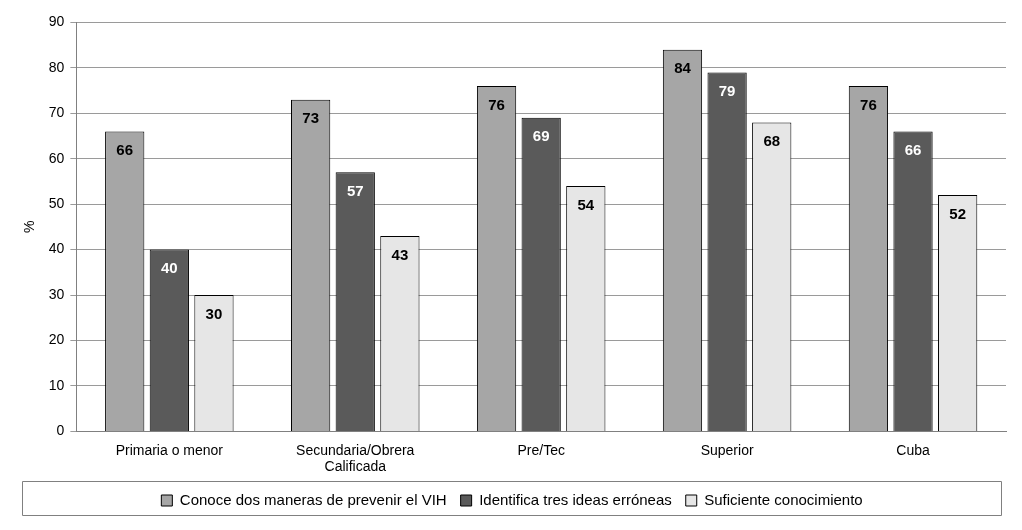 The height and width of the screenshot is (530, 1022). What do you see at coordinates (957, 213) in the screenshot?
I see `data-label: 52` at bounding box center [957, 213].